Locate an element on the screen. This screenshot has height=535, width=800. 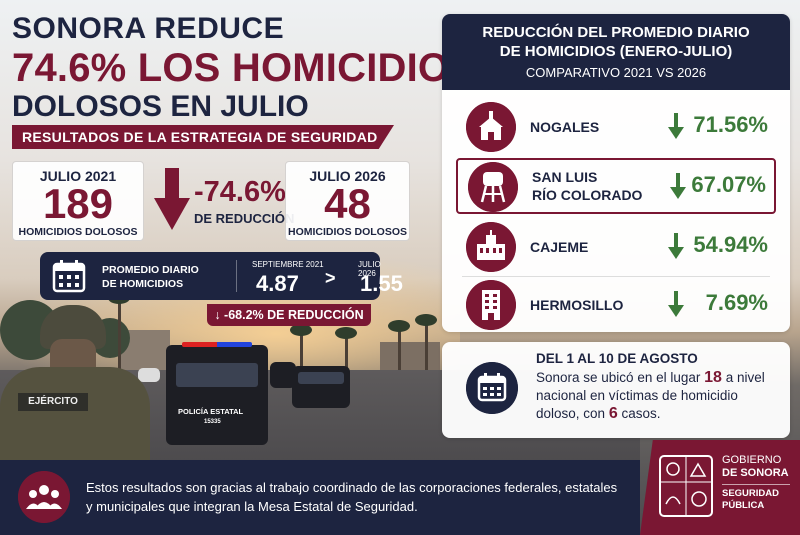
august-text-a: Sonora se ubicó en el lugar is located at coordinates (618, 377).